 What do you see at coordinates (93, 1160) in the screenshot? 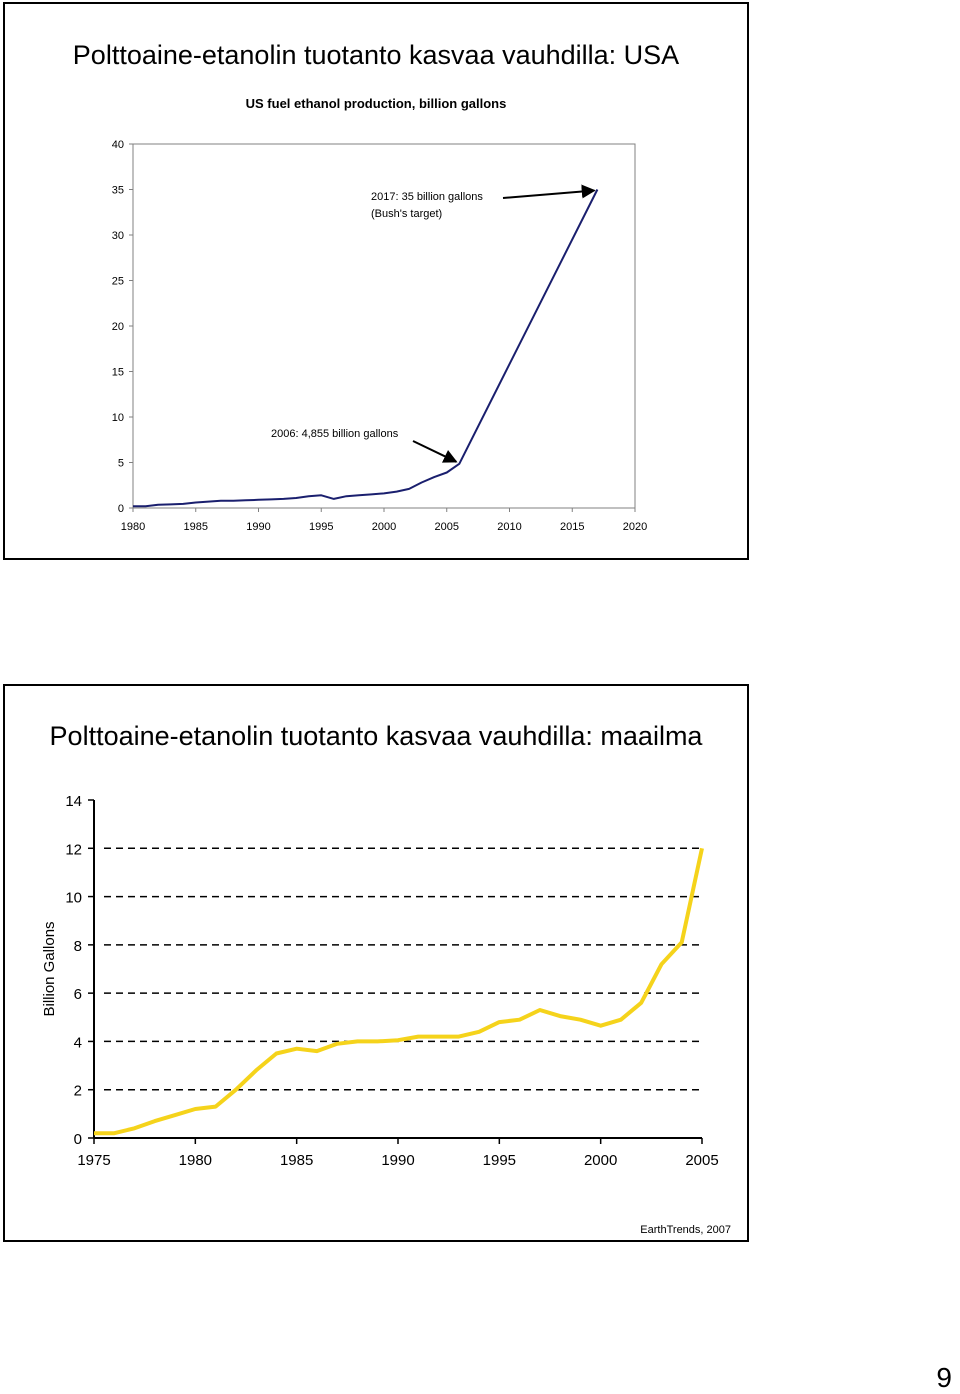
I see `x-tick-label: 1975` at bounding box center [93, 1160].